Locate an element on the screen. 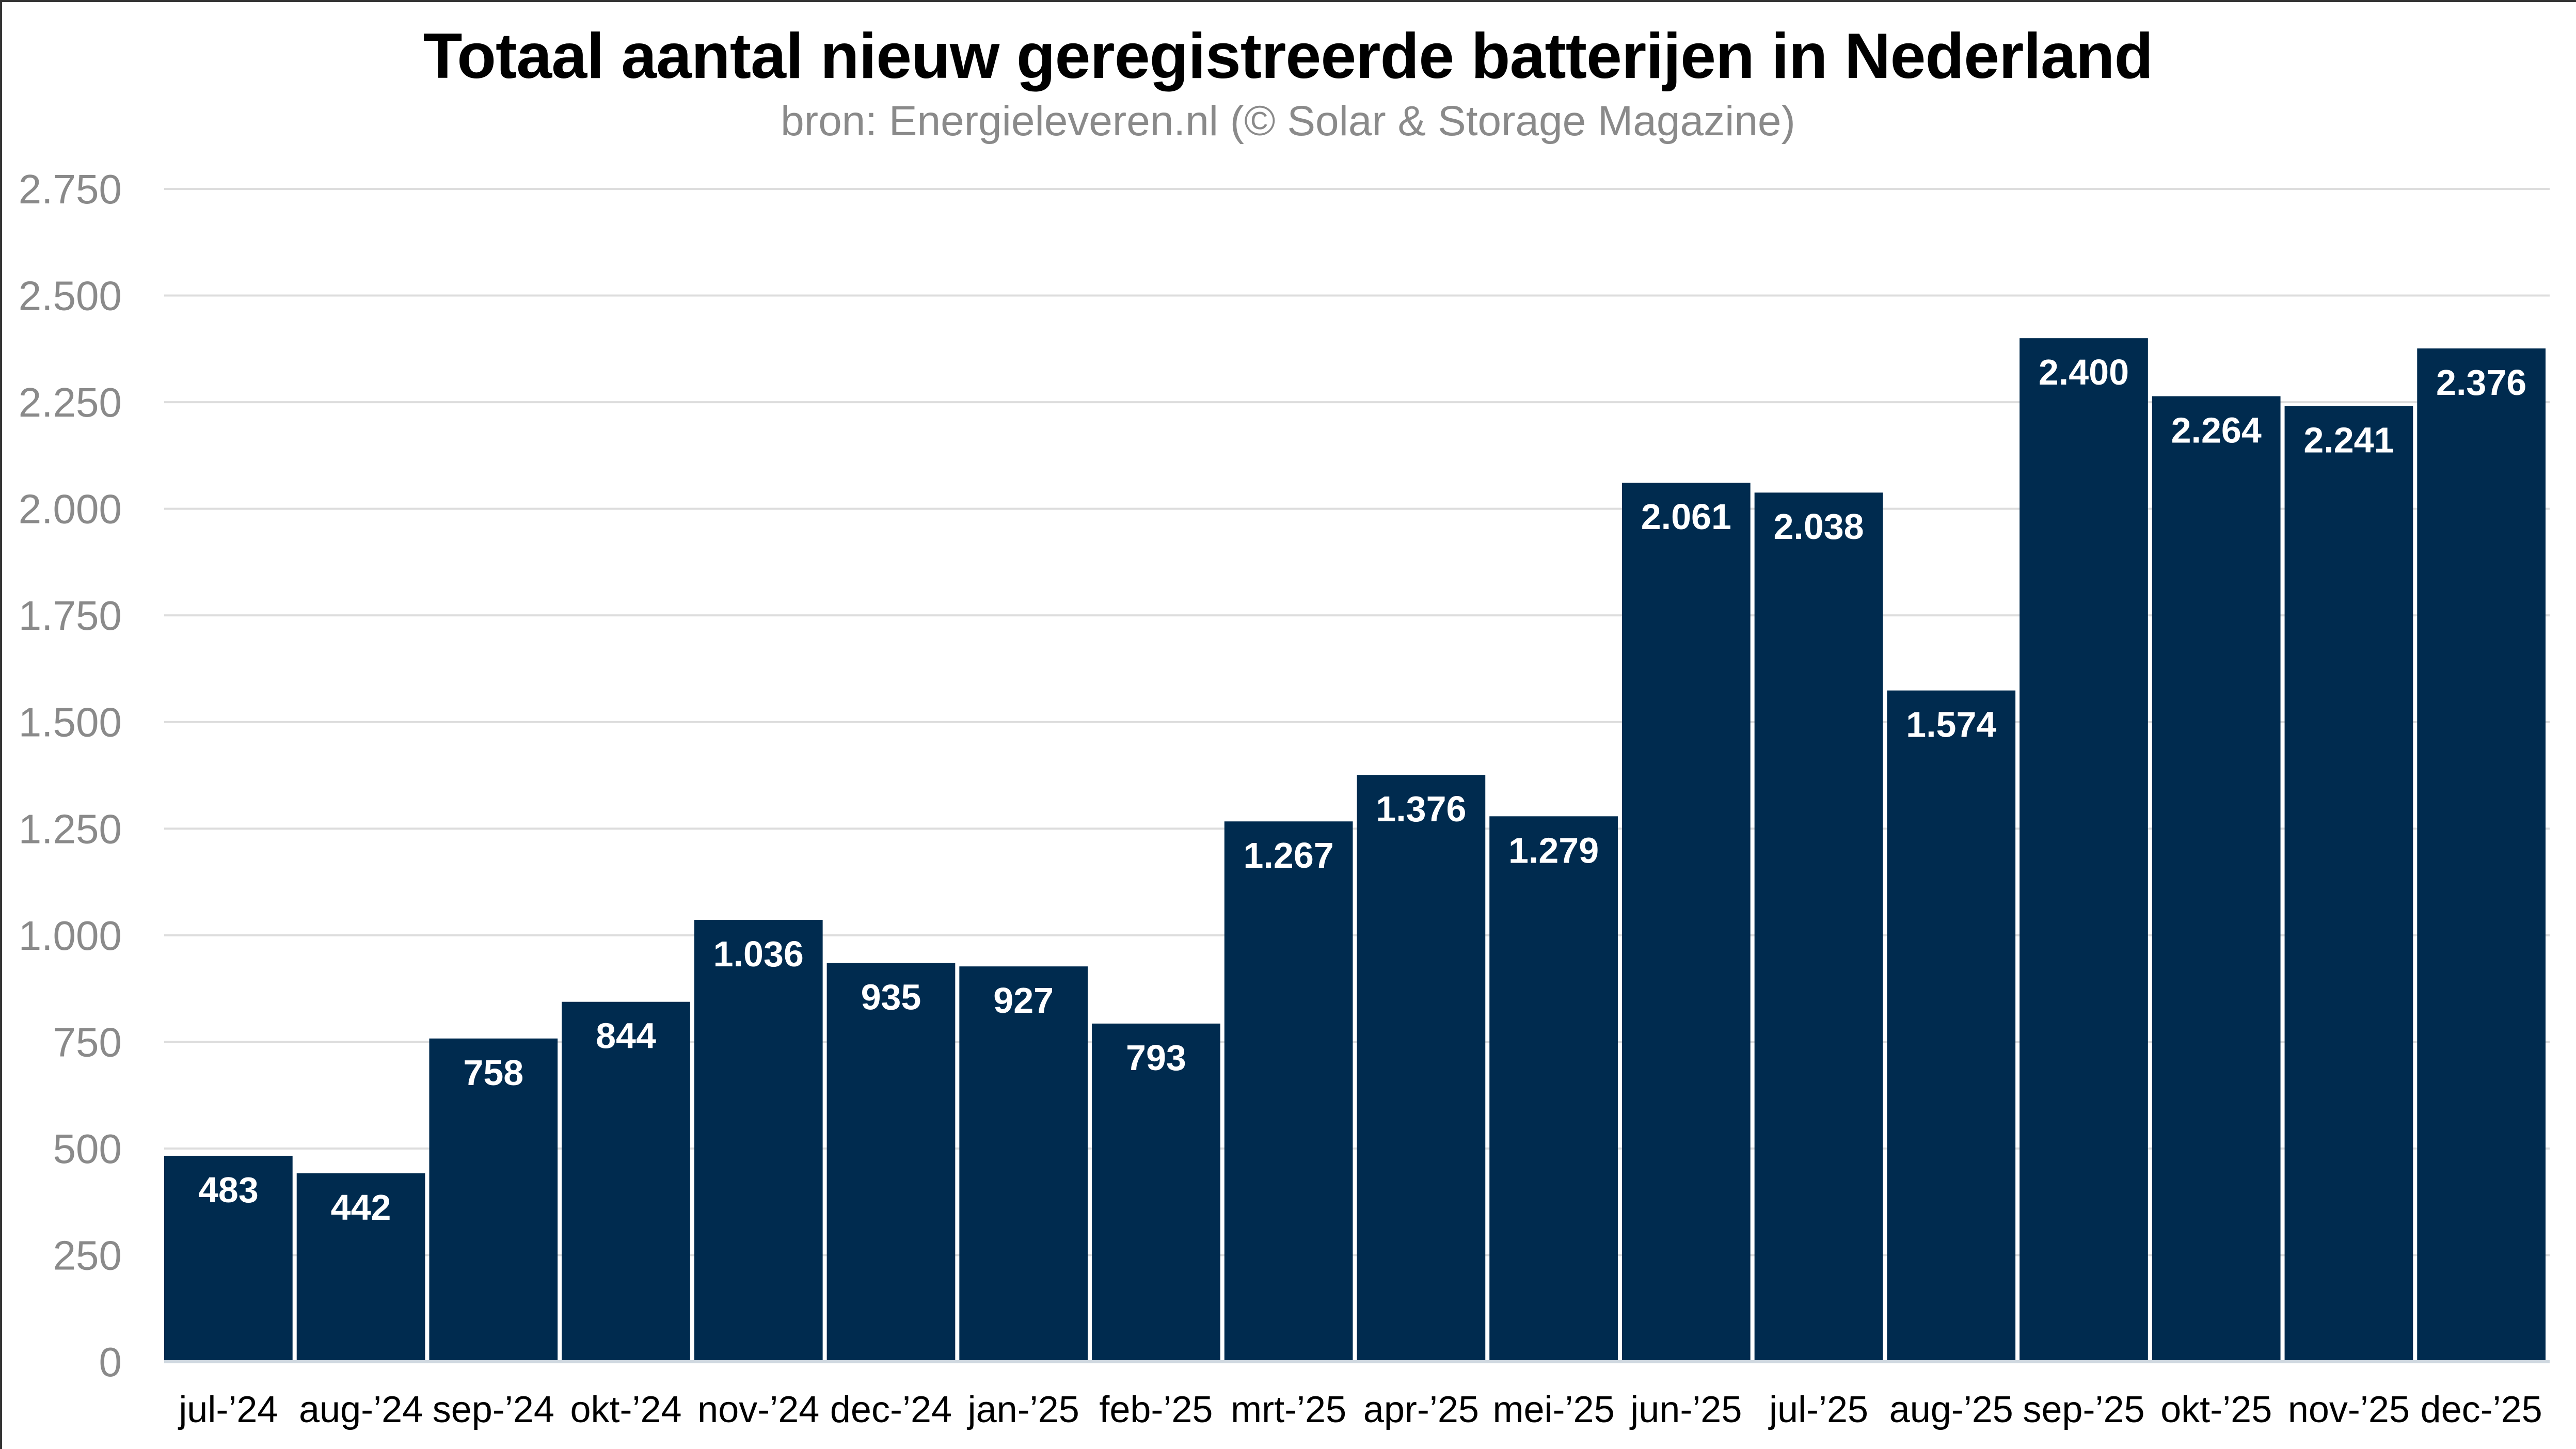 This screenshot has width=2576, height=1449. y-tick-label: 250 is located at coordinates (87, 1255).